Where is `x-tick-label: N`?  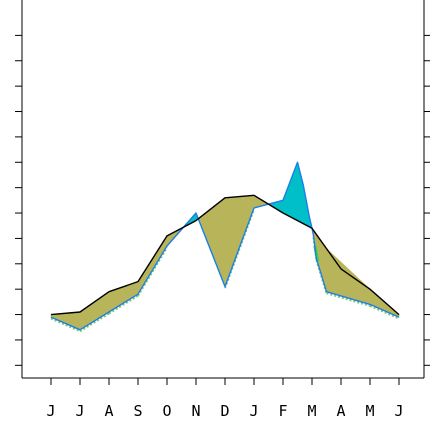
x-tick-label: N is located at coordinates (195, 411).